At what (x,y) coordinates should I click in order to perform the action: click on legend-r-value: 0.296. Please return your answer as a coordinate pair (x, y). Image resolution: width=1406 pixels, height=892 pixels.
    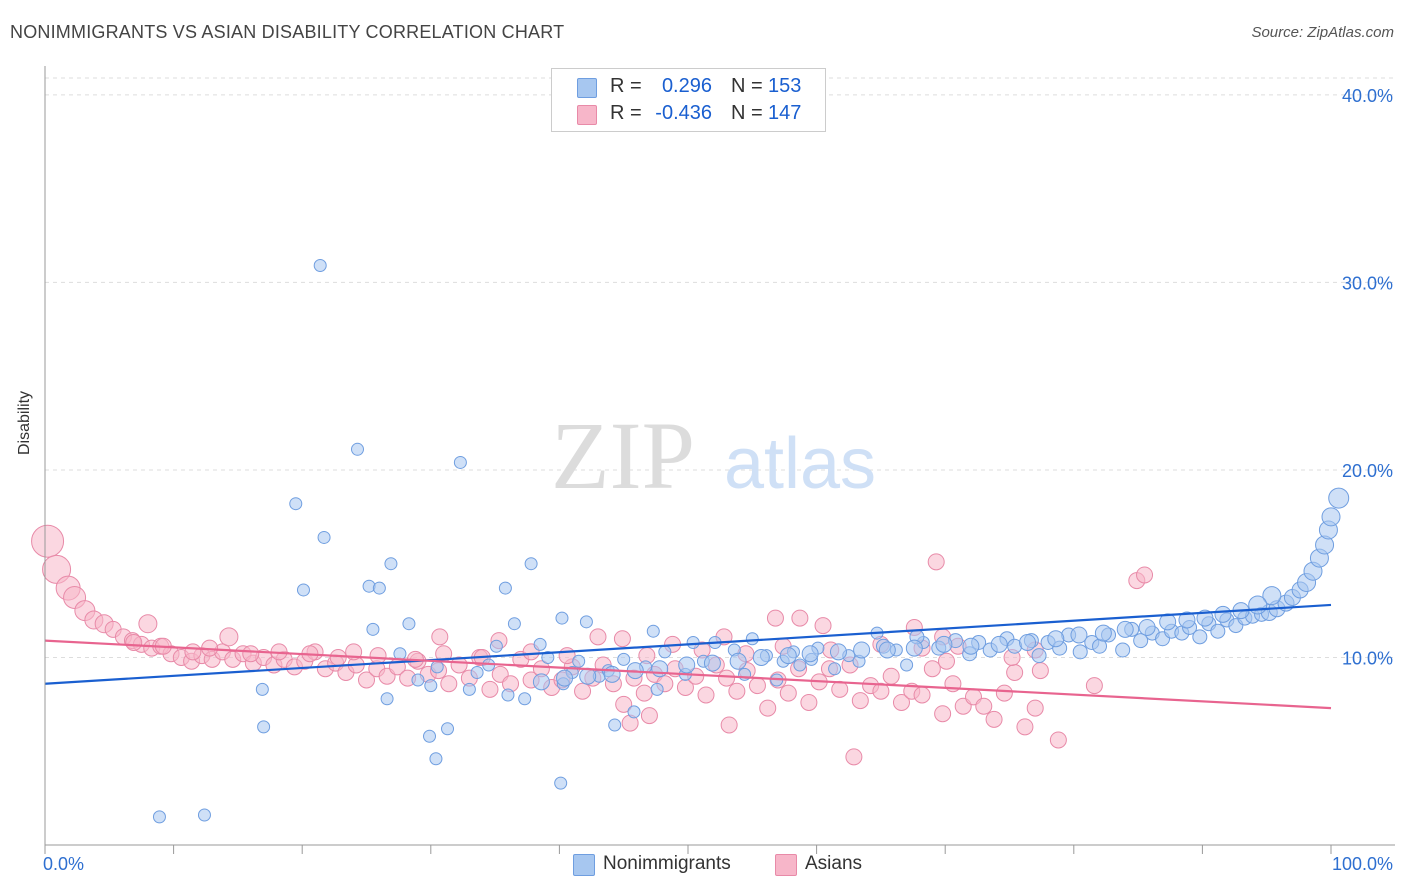
    Looking at the image, I should click on (686, 86).